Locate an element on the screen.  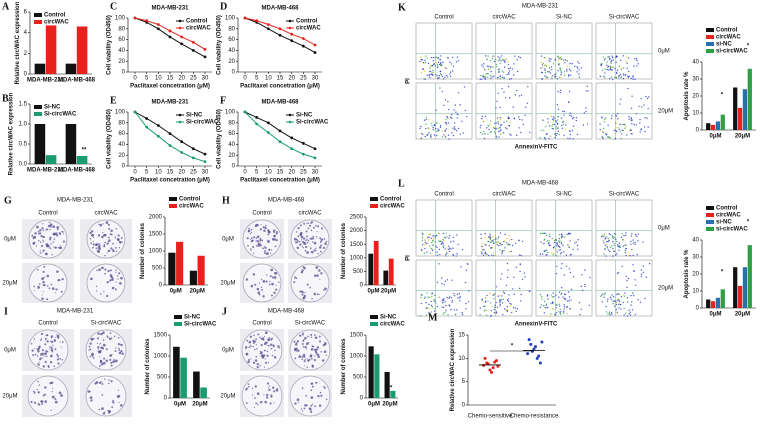
y-tick-label: 2000 is located at coordinates (357, 231).